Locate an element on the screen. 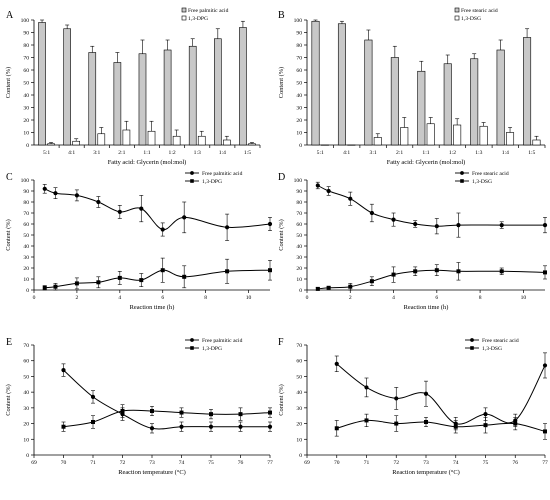  x-tick-label: 0 is located at coordinates (34, 298).